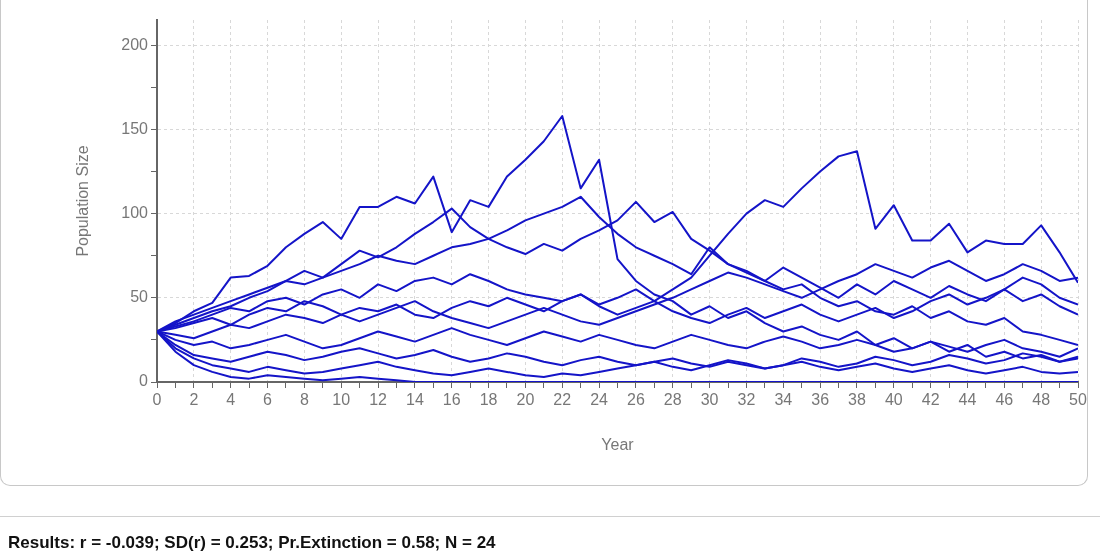 The height and width of the screenshot is (558, 1100). Describe the element at coordinates (231, 400) in the screenshot. I see `x-tick-label: 4` at that location.